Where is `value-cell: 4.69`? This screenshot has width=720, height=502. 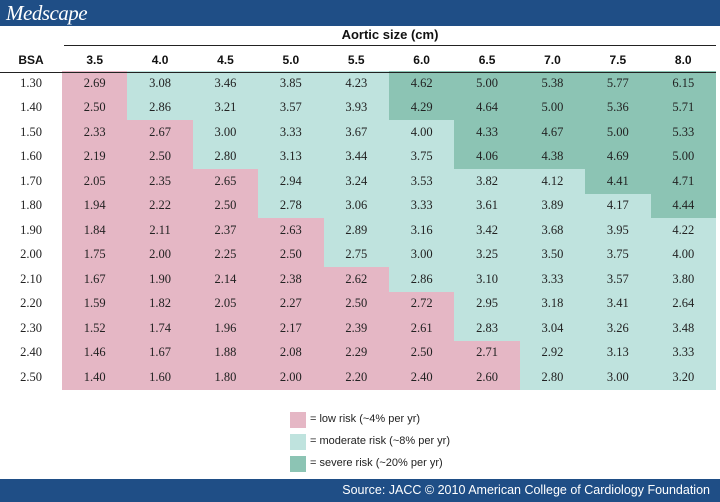 value-cell: 4.69 is located at coordinates (618, 156).